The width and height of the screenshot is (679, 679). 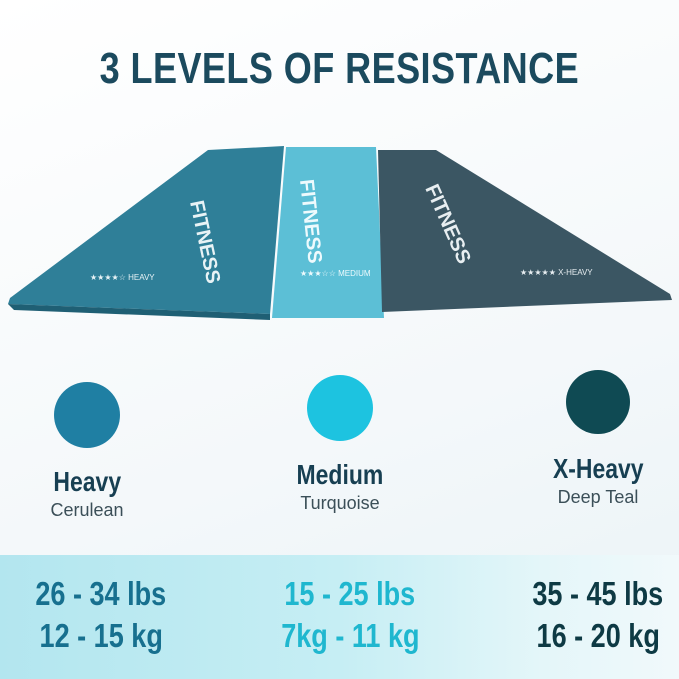 What do you see at coordinates (101, 635) in the screenshot?
I see `kg-range: 12 - 15 kg` at bounding box center [101, 635].